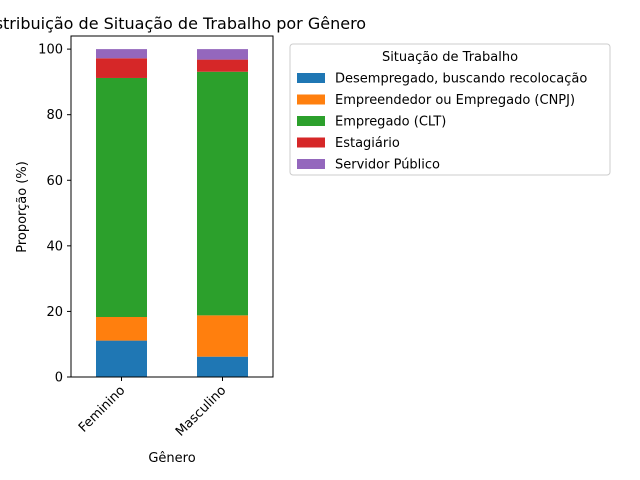  Describe the element at coordinates (102, 409) in the screenshot. I see `x-tick-label: Feminino` at that location.